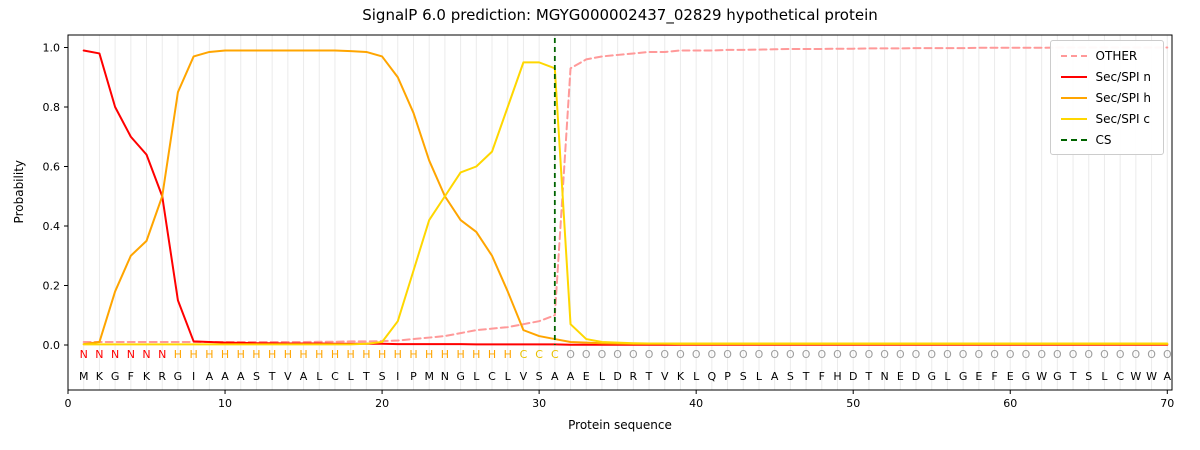  Describe the element at coordinates (52, 107) in the screenshot. I see `svg-text: 0.8` at that location.